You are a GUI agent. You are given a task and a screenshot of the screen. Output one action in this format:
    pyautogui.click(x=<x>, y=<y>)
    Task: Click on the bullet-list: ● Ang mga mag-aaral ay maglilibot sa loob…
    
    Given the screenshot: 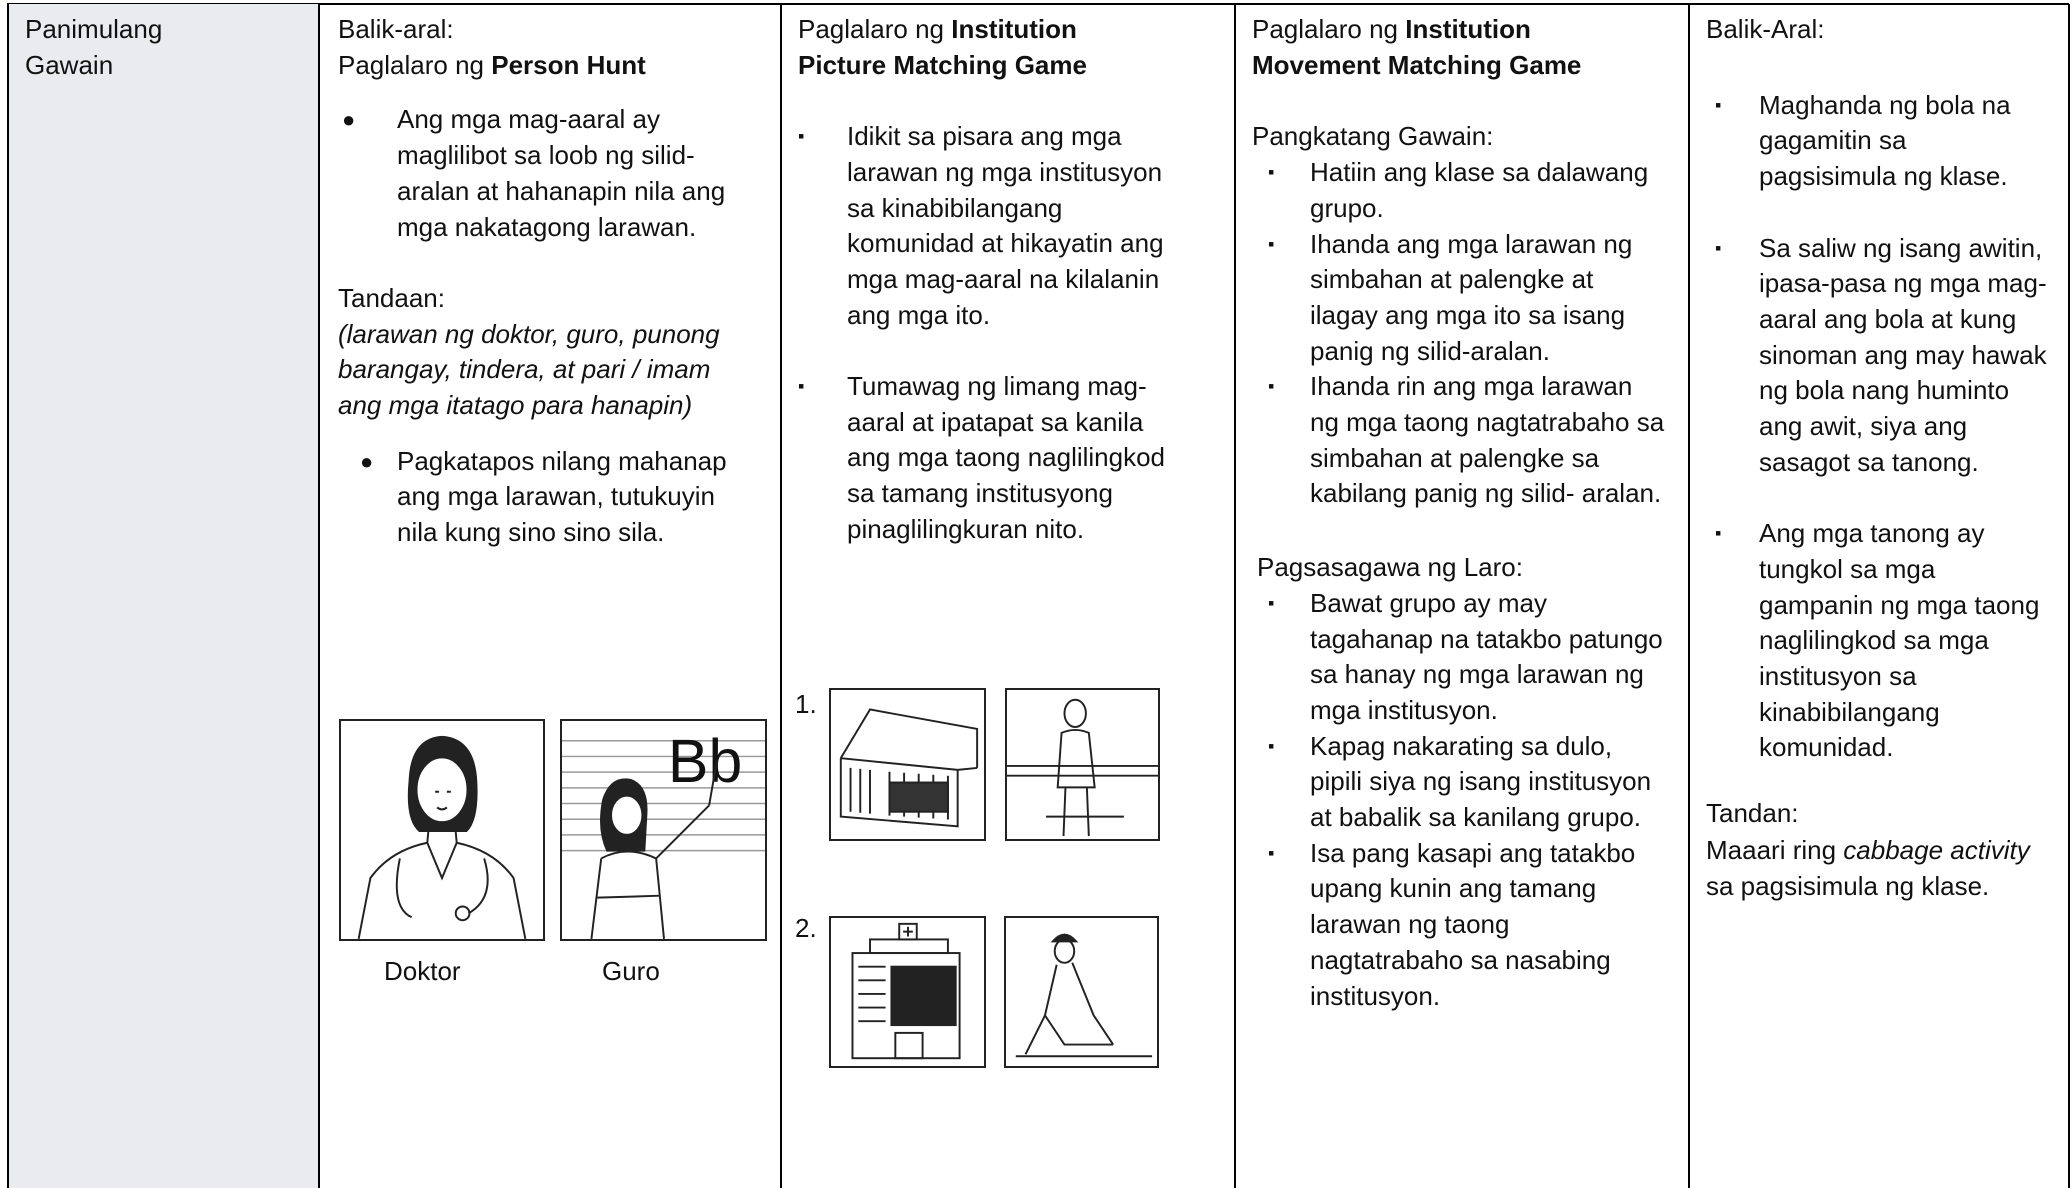 What is the action you would take?
    pyautogui.click(x=559, y=173)
    